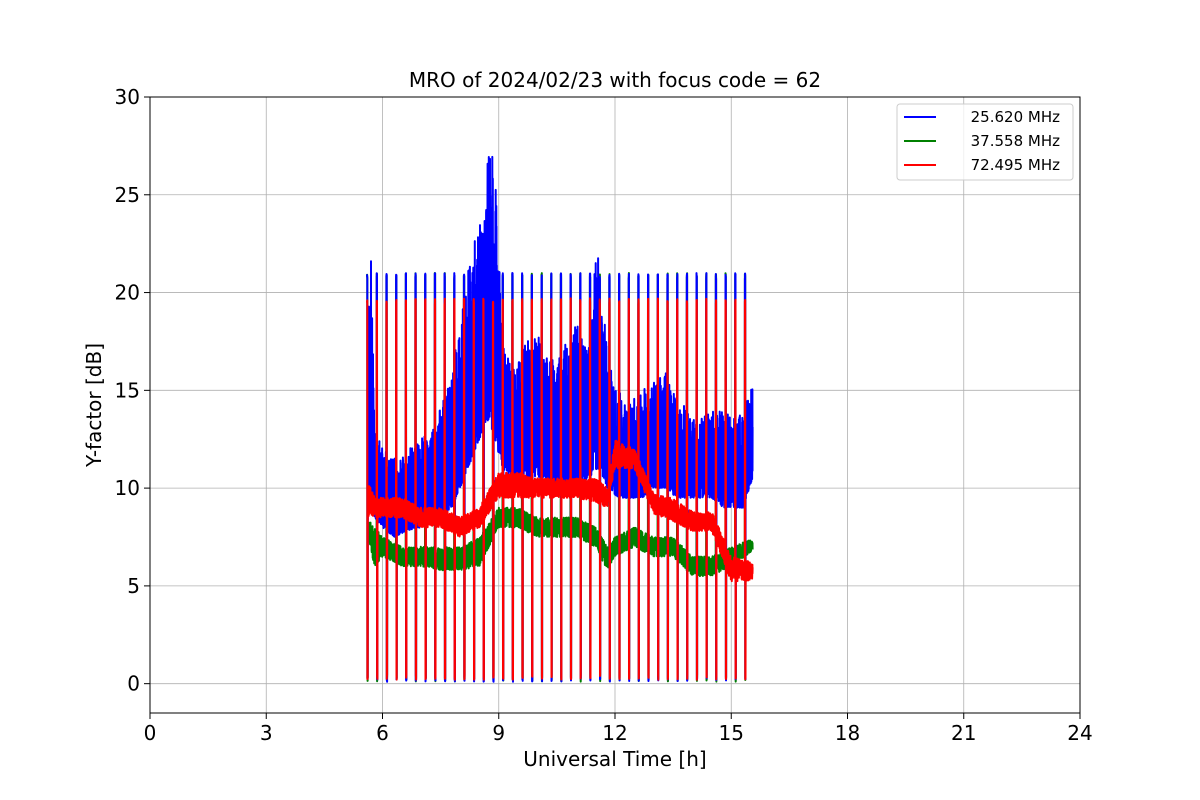  Describe the element at coordinates (1015, 165) in the screenshot. I see `legend-label-3: 72.495 MHz` at that location.